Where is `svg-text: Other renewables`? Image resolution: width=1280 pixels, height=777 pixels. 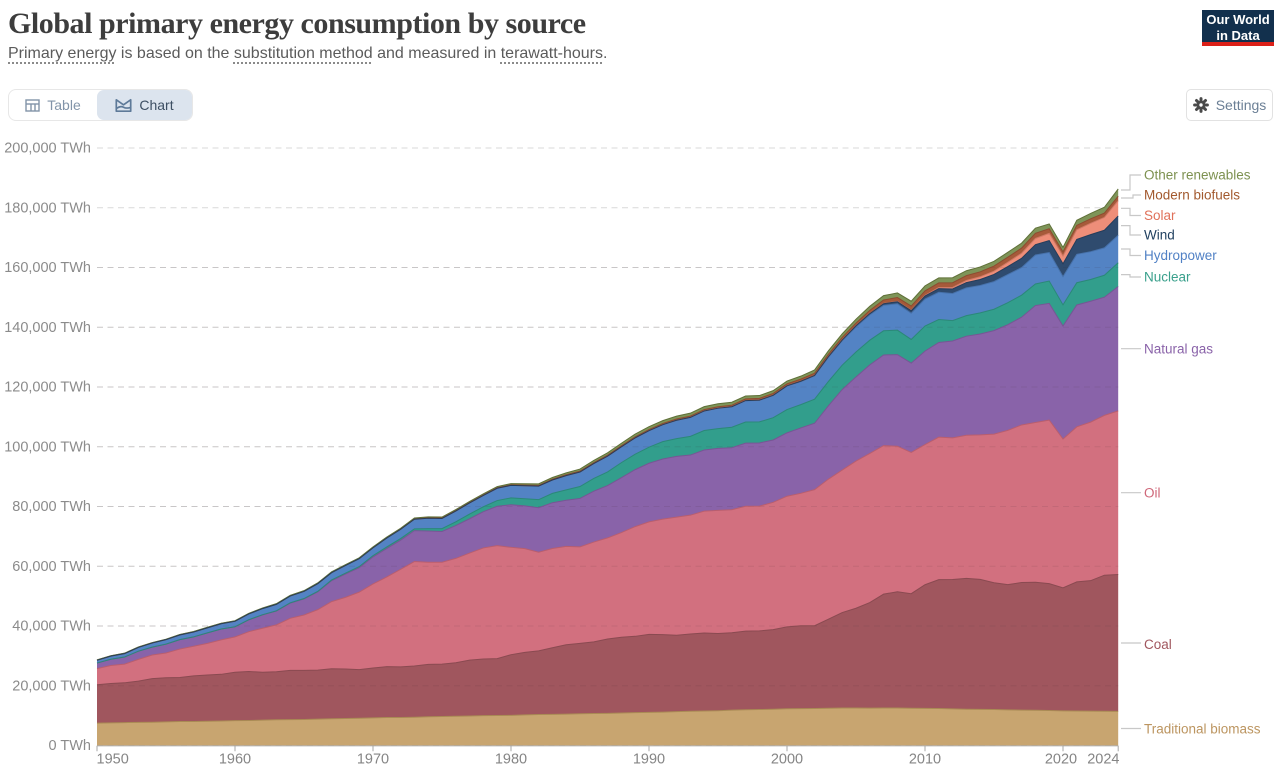 svg-text: Other renewables is located at coordinates (1197, 175).